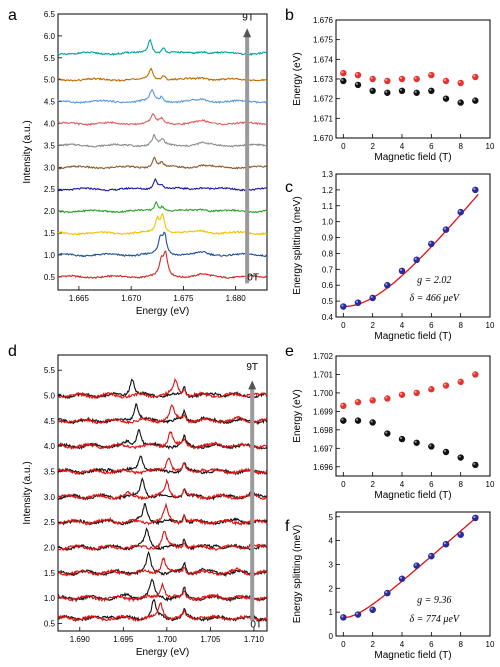 Image resolution: width=500 pixels, height=667 pixels. Describe the element at coordinates (413, 574) in the screenshot. I see `plot-frame` at that location.